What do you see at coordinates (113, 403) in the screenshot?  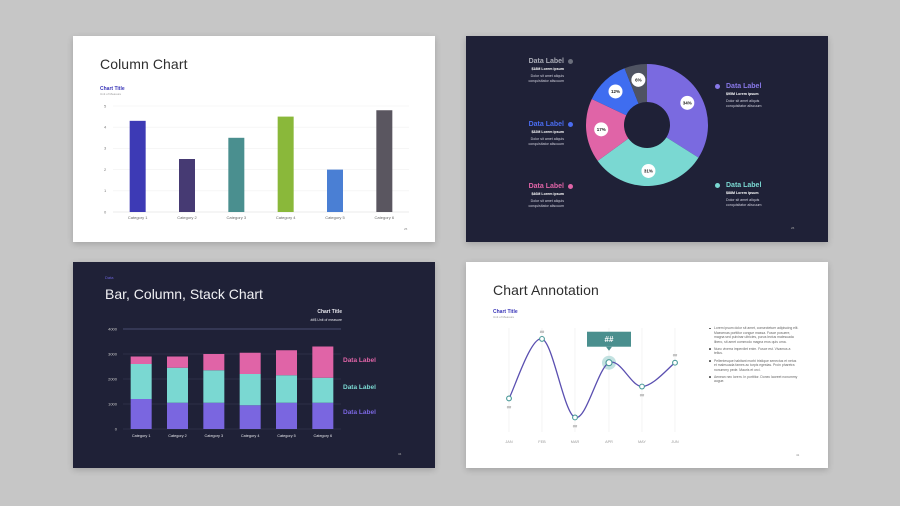 I see `y-tick-label: 1000` at bounding box center [113, 403].